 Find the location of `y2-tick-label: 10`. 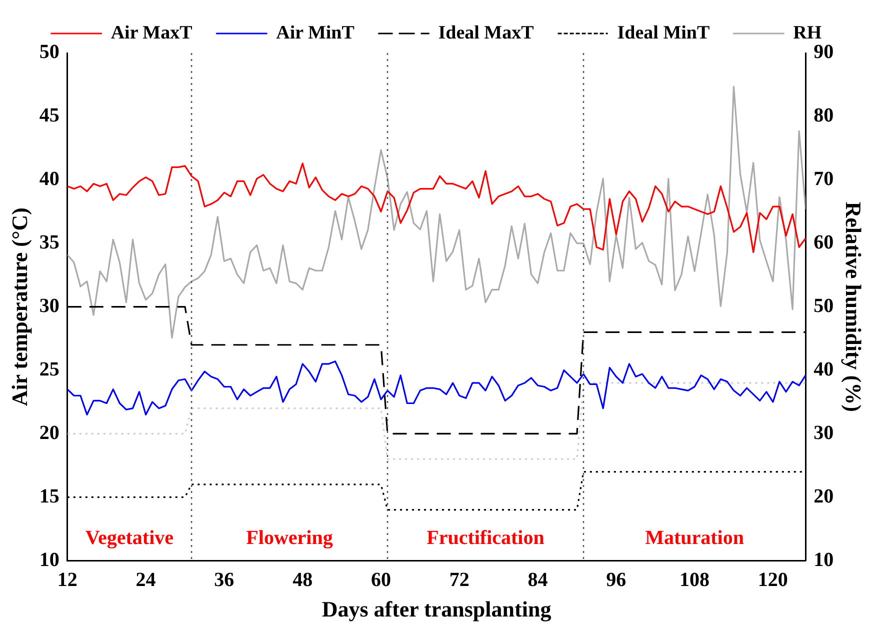

y2-tick-label: 10 is located at coordinates (824, 559).